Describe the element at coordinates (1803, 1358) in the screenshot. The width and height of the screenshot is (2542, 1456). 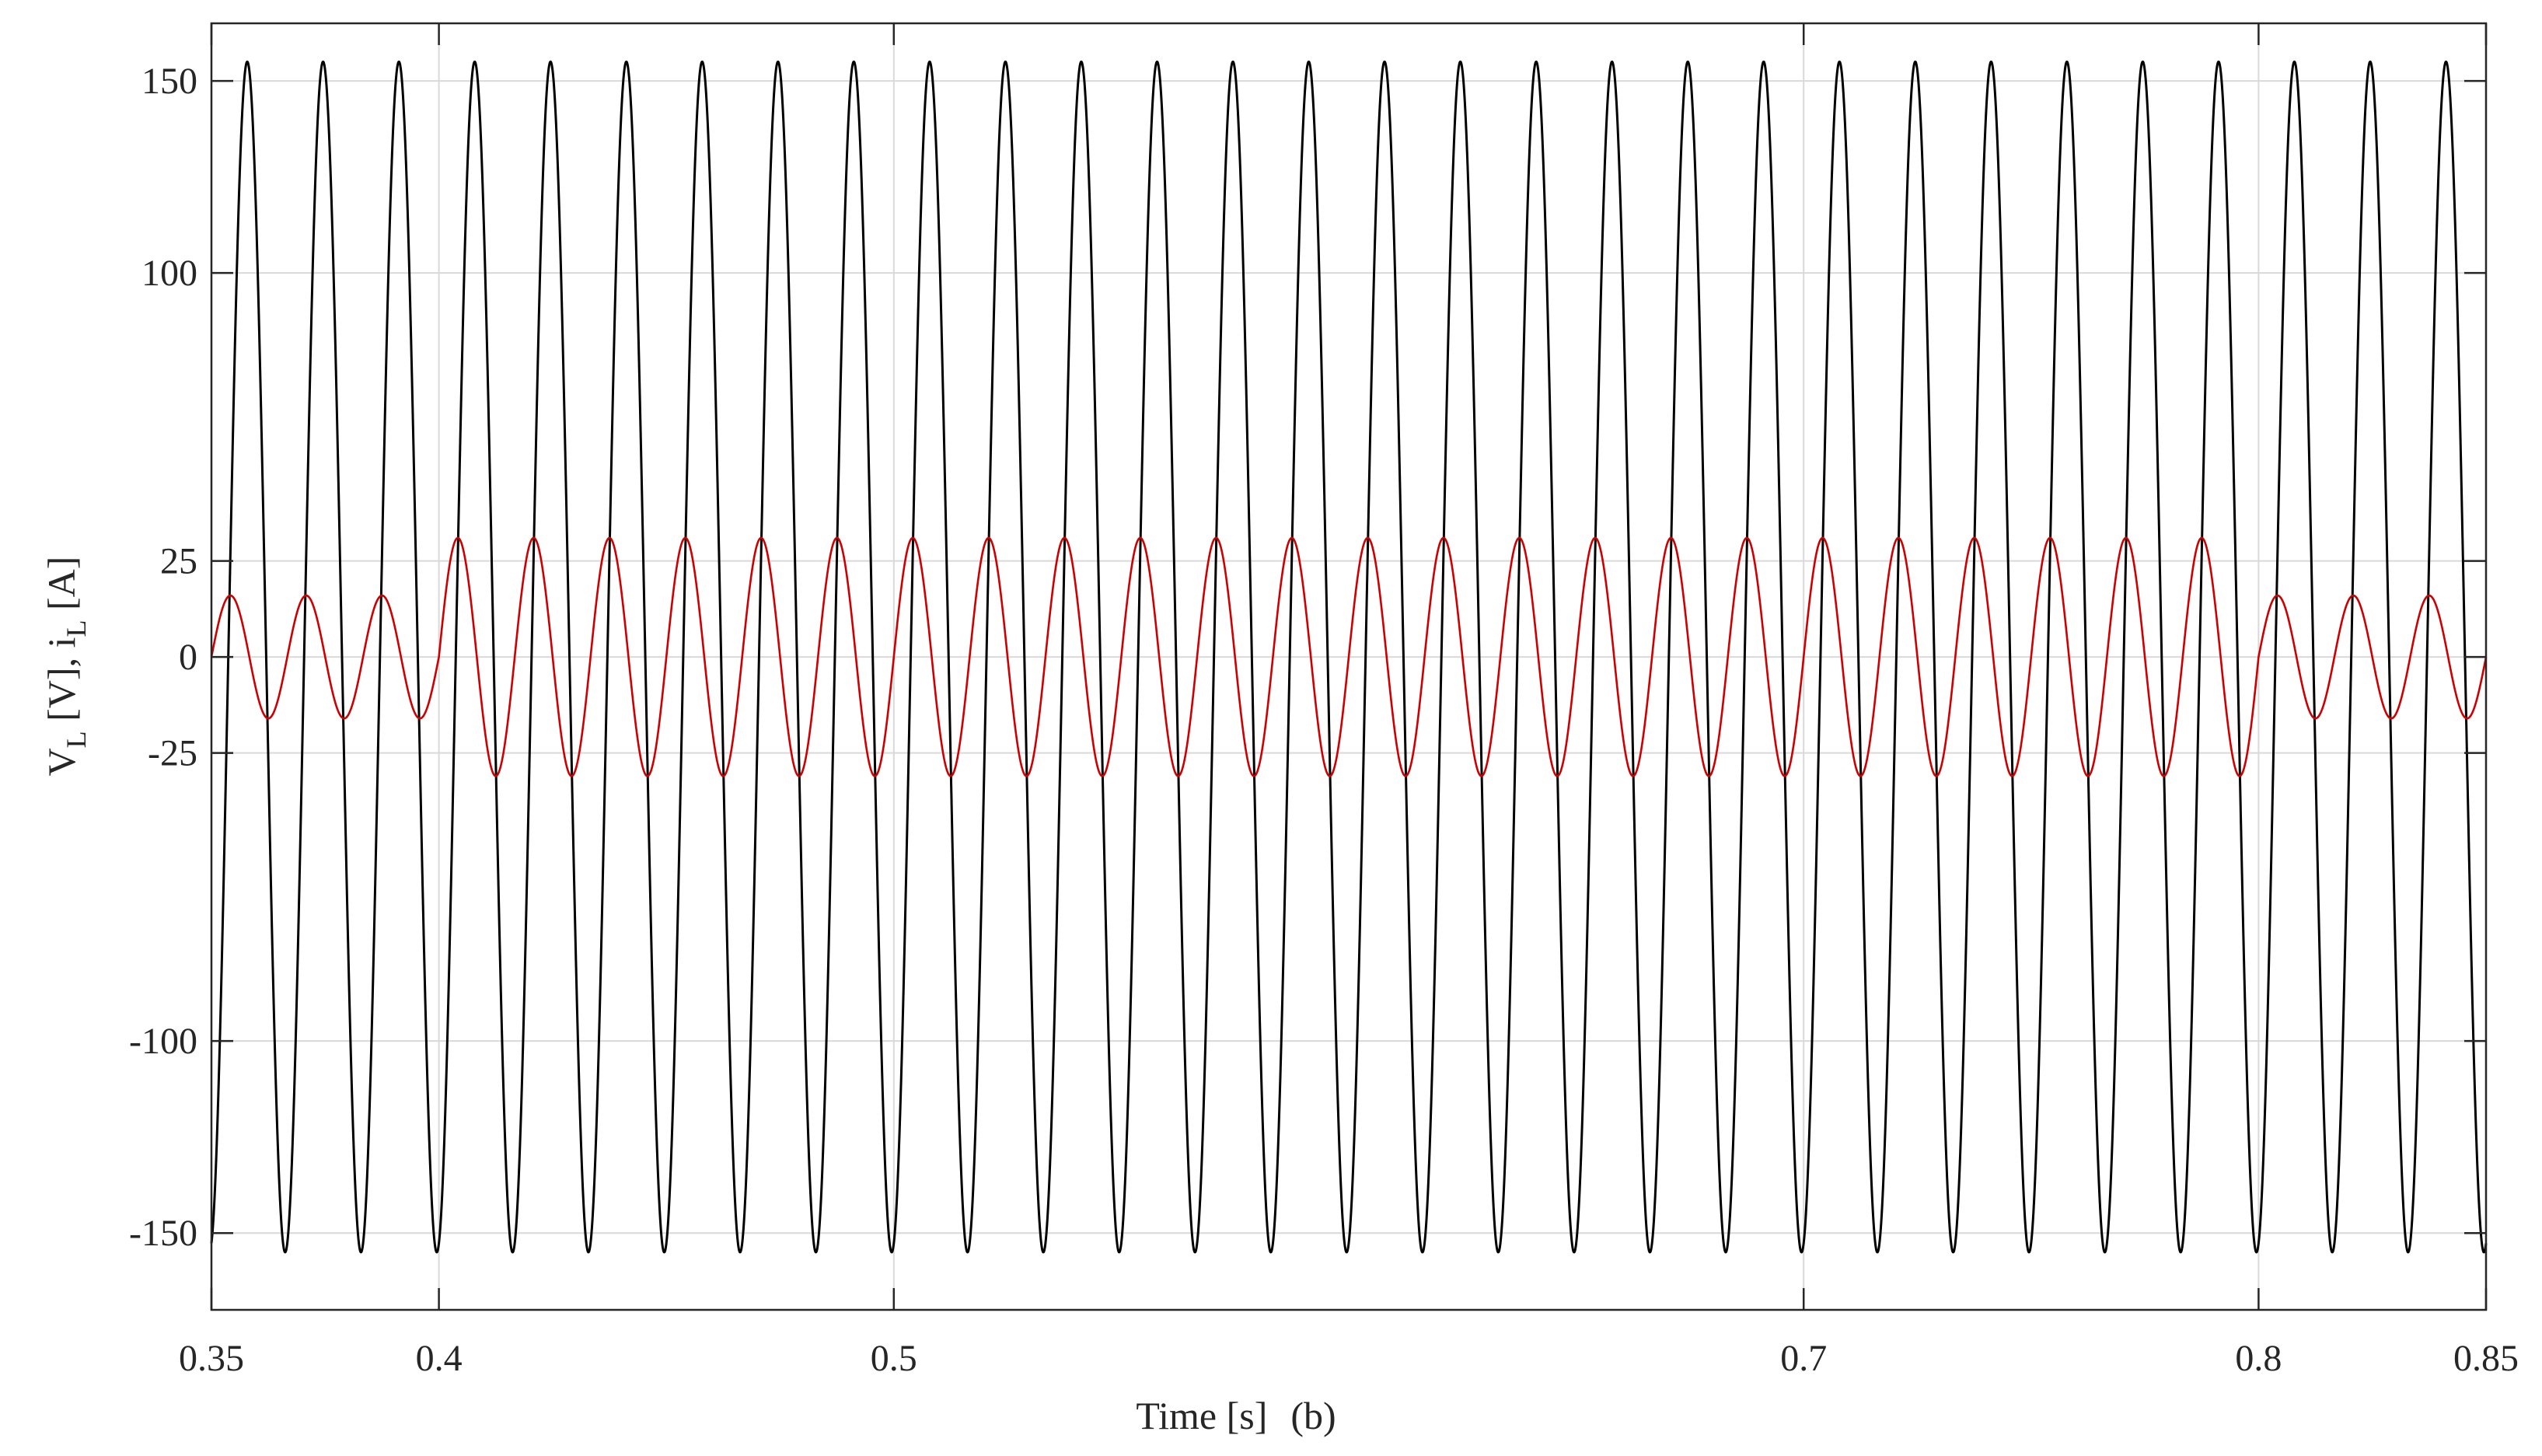
I see `x-tick-label: 0.7` at that location.